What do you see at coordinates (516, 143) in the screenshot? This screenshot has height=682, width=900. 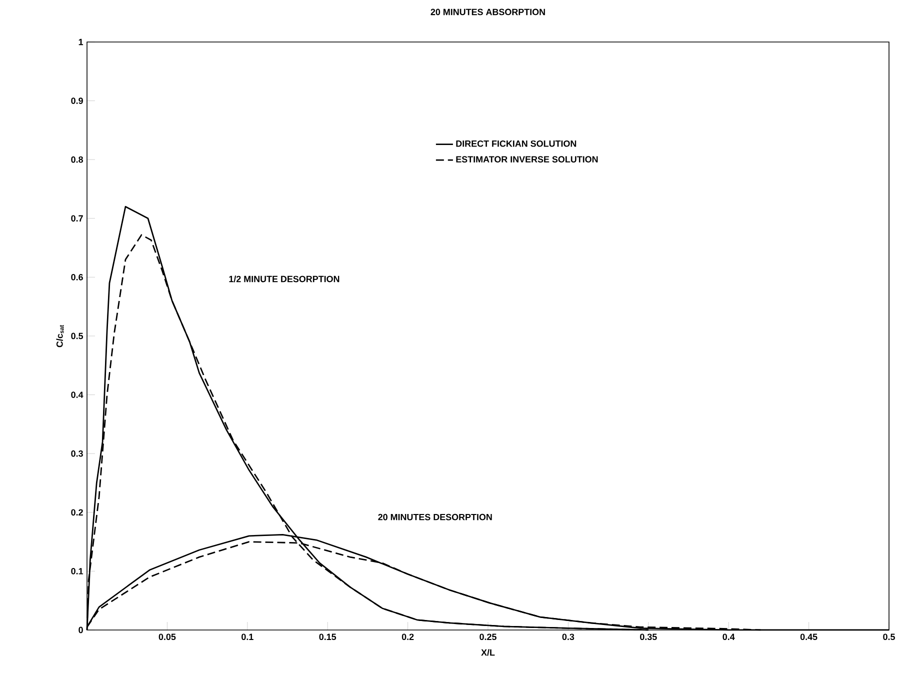 I see `legend-label: DIRECT FICKIAN SOLUTION` at bounding box center [516, 143].